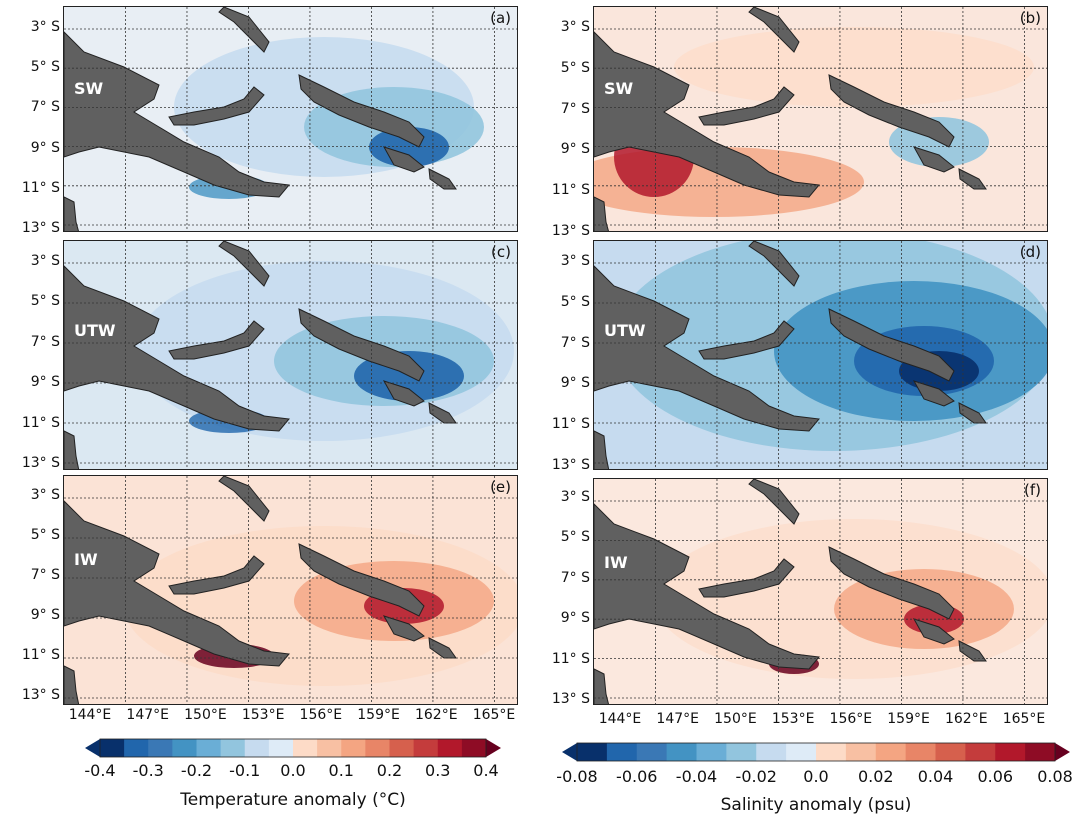 The height and width of the screenshot is (818, 1073). What do you see at coordinates (616, 562) in the screenshot?
I see `region-label: IW` at bounding box center [616, 562].